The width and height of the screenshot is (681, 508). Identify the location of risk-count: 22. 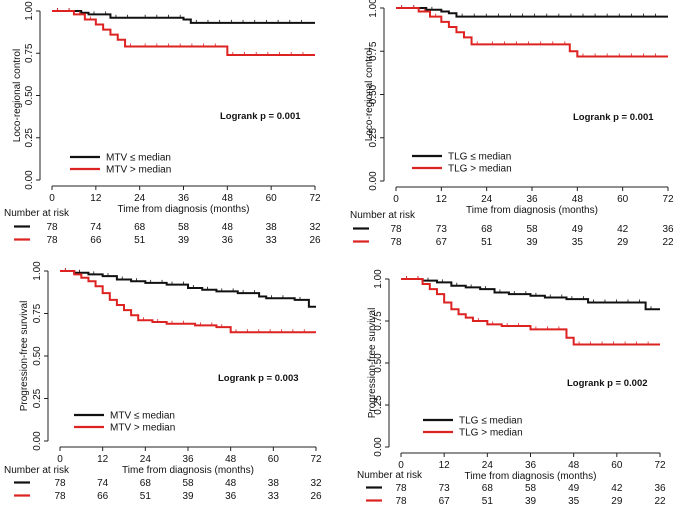
(660, 501).